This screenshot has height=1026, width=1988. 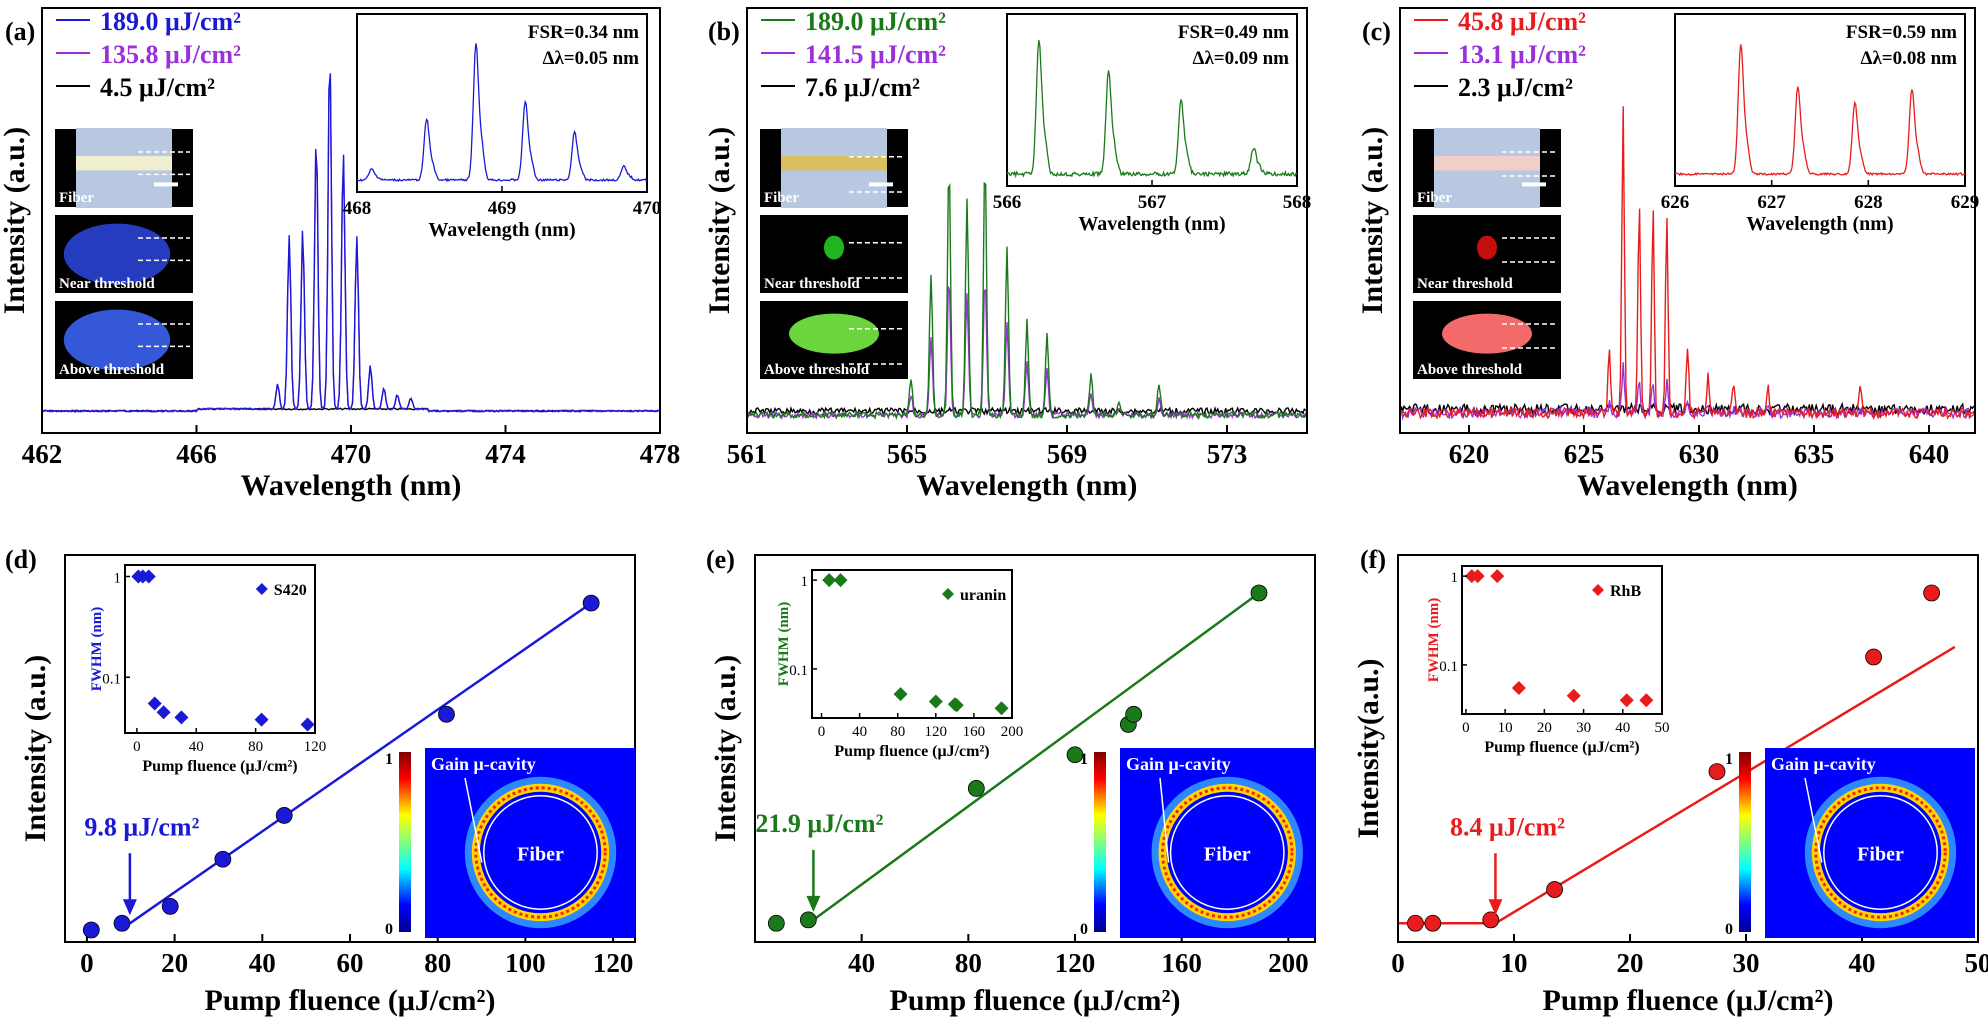 What do you see at coordinates (720, 559) in the screenshot?
I see `panel-label: (e)` at bounding box center [720, 559].